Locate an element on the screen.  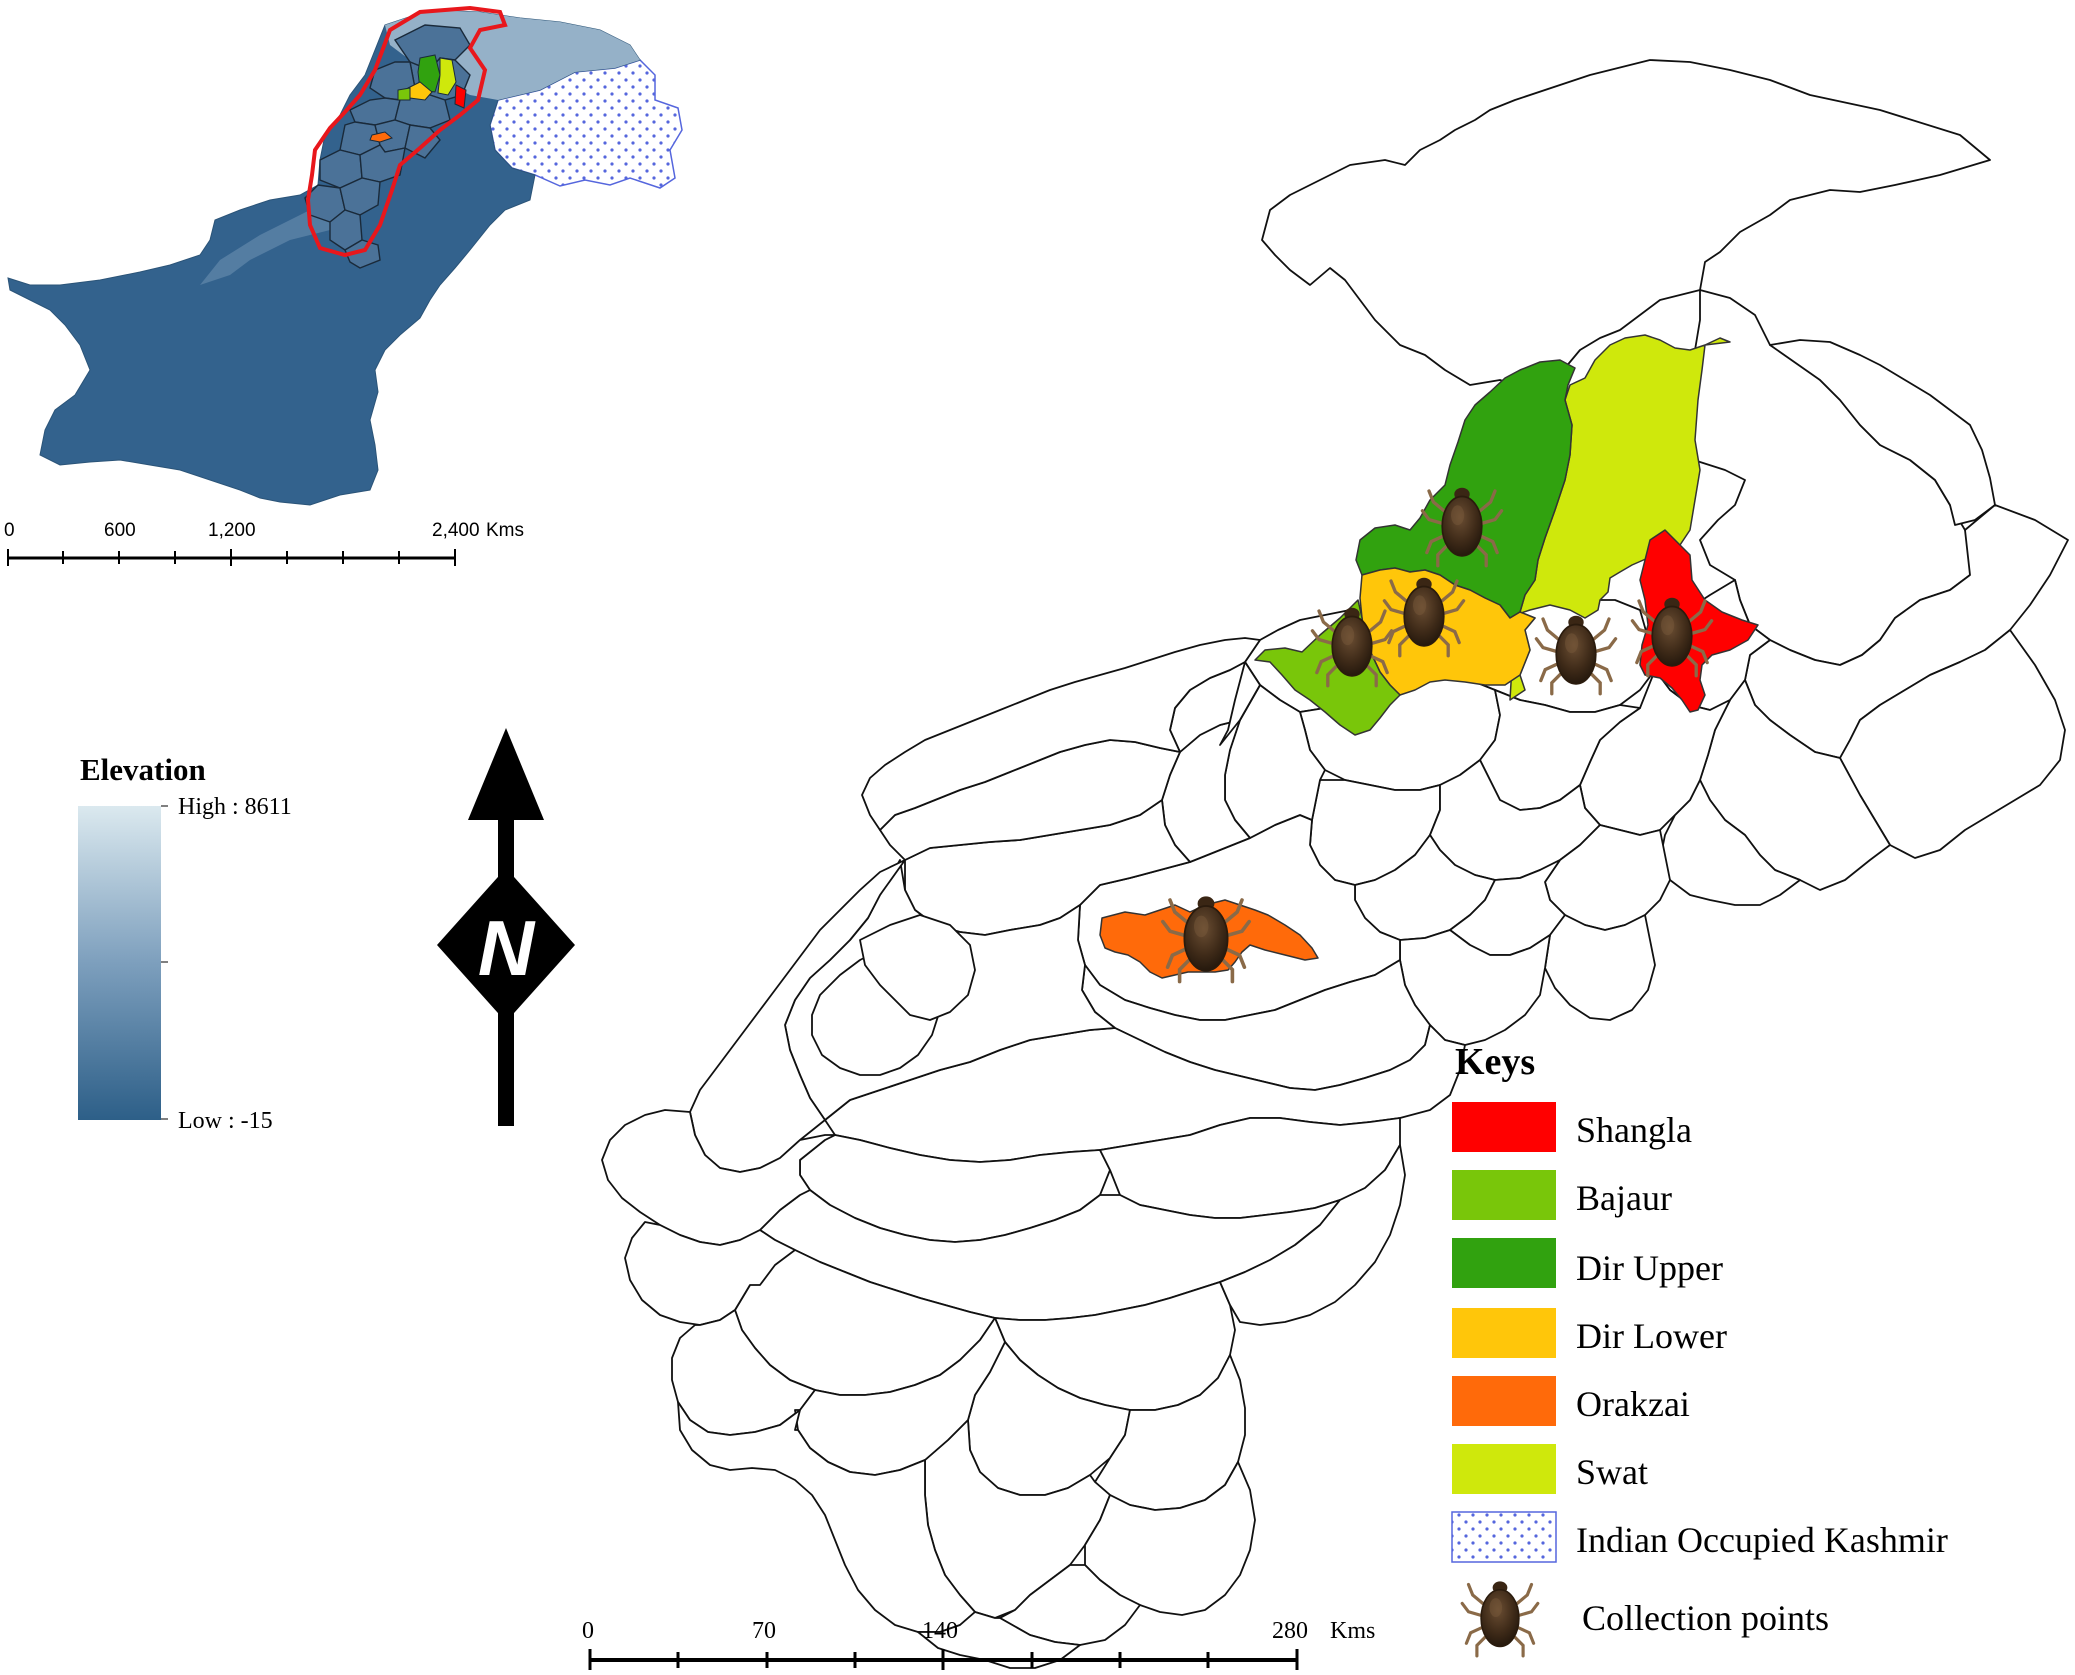
key-swatch-dir-upper is located at coordinates (1504, 1263).